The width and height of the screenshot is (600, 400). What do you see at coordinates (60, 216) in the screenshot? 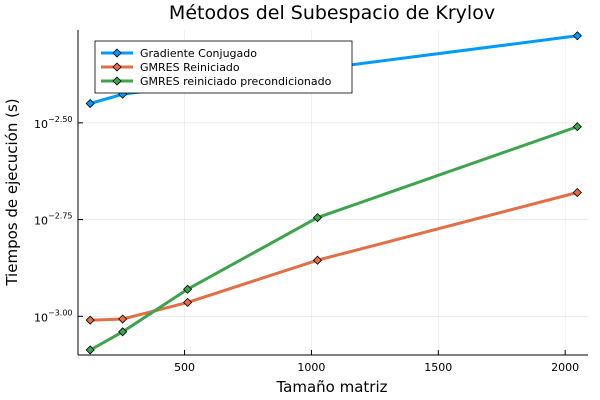
I see `y-tick-exponent: −2.75` at bounding box center [60, 216].